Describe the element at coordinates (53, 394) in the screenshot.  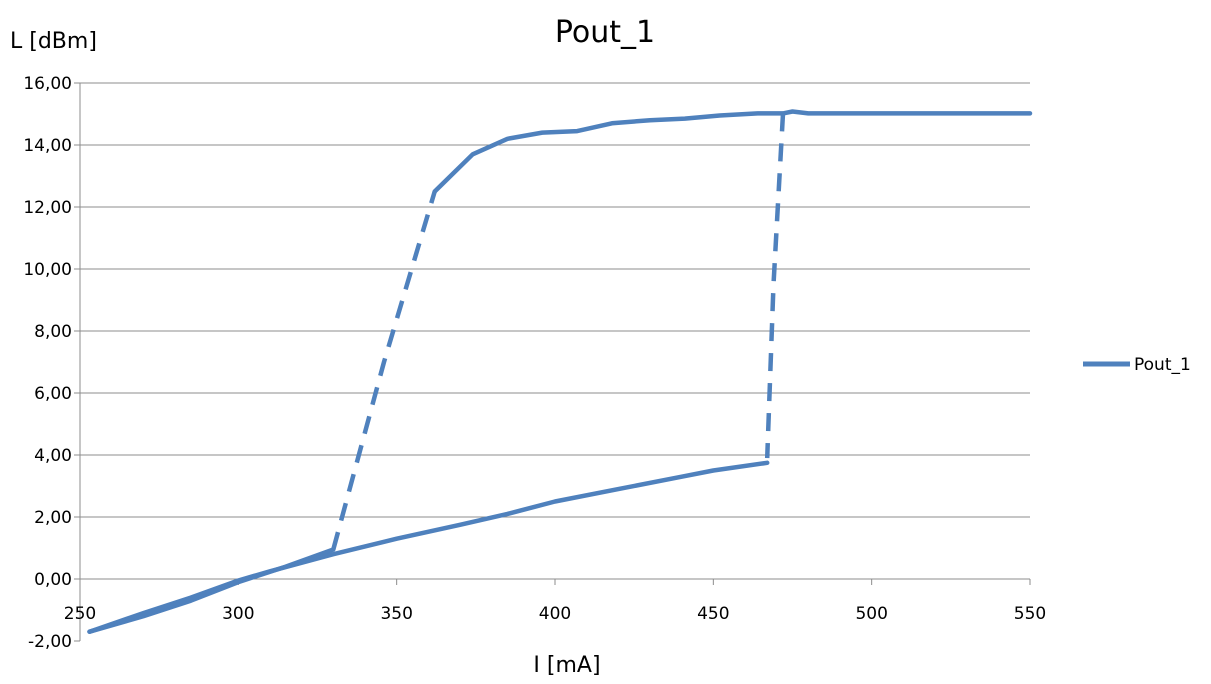
I see `y-tick-label: 6,00` at that location.